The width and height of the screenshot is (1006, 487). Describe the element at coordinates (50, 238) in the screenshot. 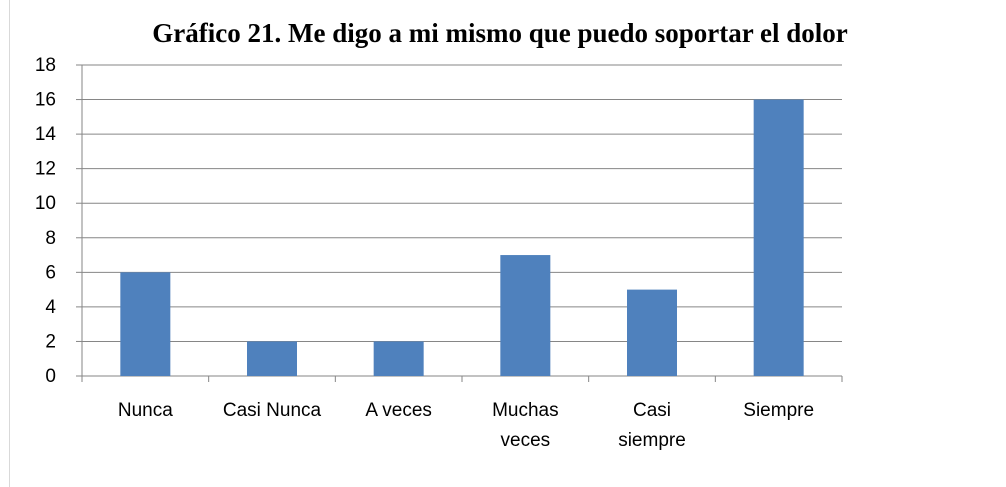

I see `y-tick-label: 8` at that location.